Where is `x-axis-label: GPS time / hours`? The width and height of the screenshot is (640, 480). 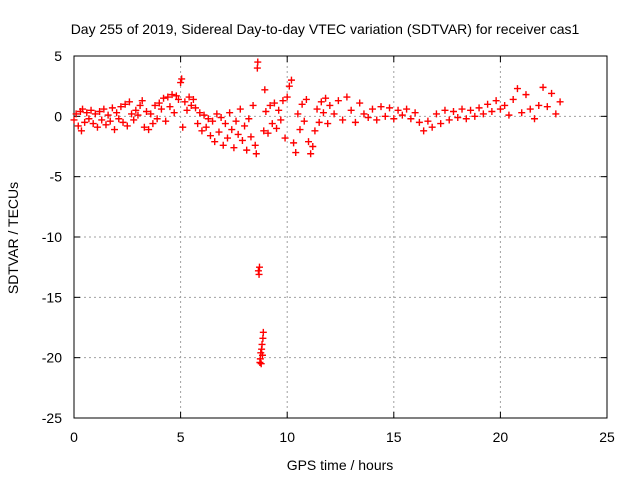 x-axis-label: GPS time / hours is located at coordinates (340, 465).